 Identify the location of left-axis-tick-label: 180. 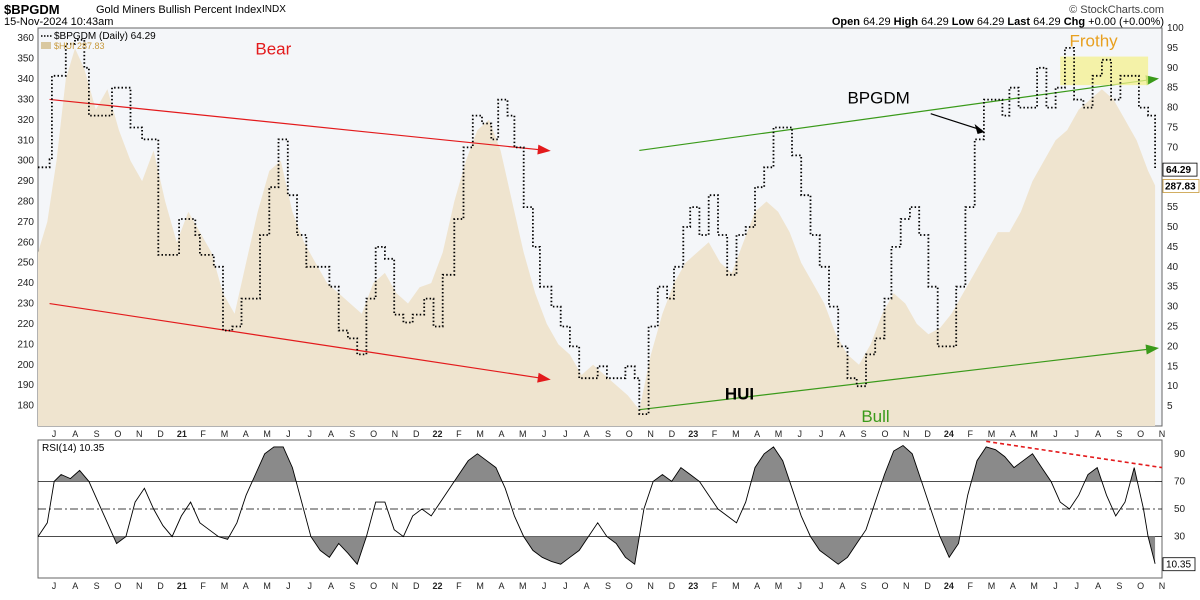
(25, 406).